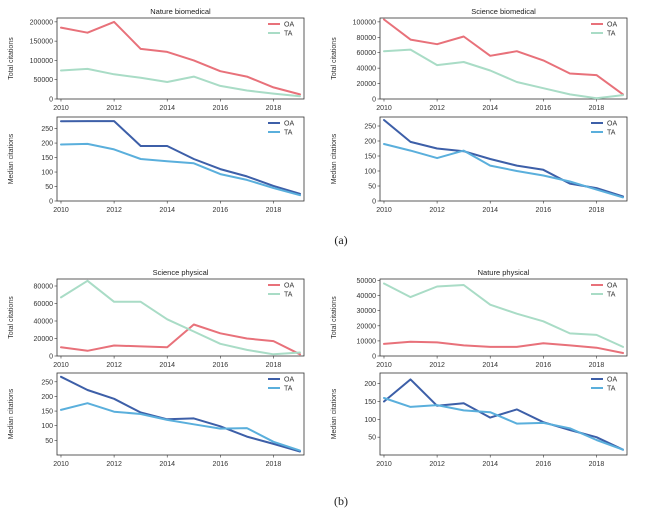 The height and width of the screenshot is (517, 650). I want to click on y-tick-label: 200000, so click(41, 22).